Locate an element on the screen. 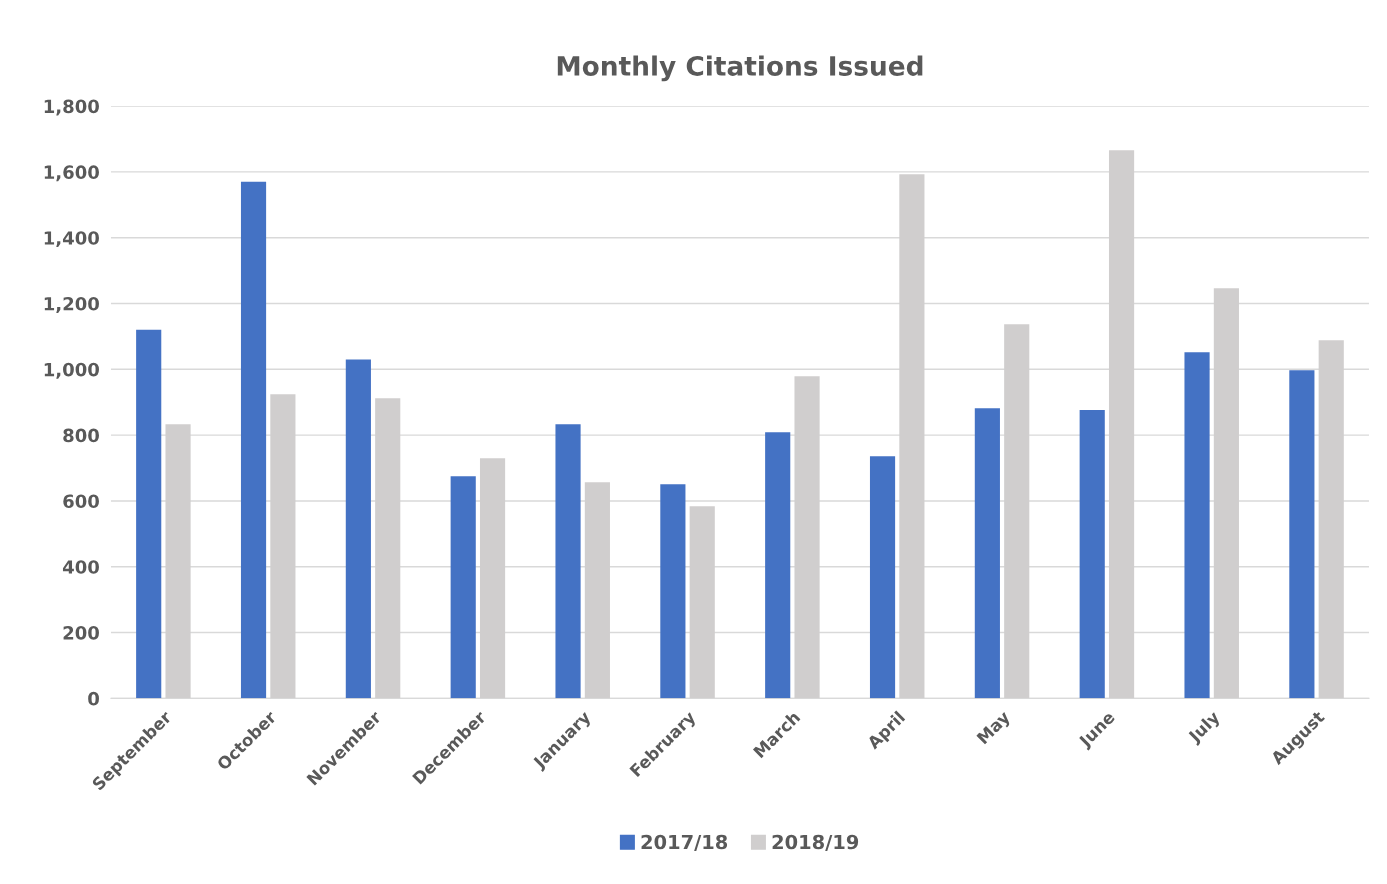 This screenshot has width=1387, height=884. y-tick-label: 800 is located at coordinates (81, 435).